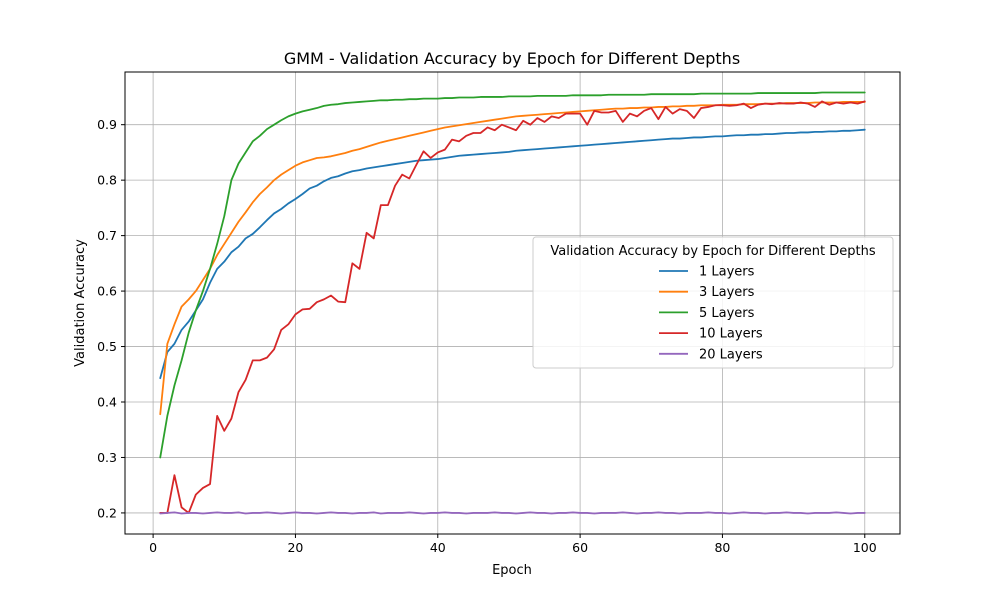 The width and height of the screenshot is (1000, 600). Describe the element at coordinates (107, 402) in the screenshot. I see `y-tick-label: 0.4` at that location.